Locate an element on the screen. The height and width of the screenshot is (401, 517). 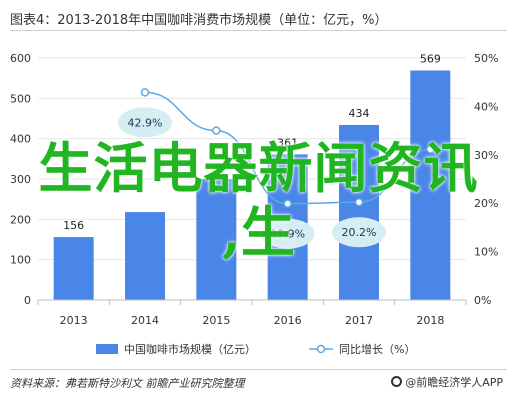
source-note: 资料来源：弗若斯特沙利文 前瞻产业研究院整理 is located at coordinates (127, 383).